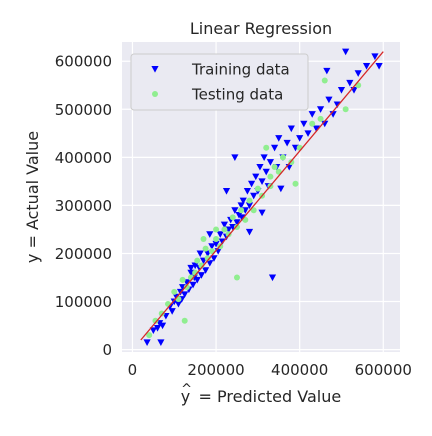  Describe the element at coordinates (155, 69) in the screenshot. I see `legend-marker-training` at that location.